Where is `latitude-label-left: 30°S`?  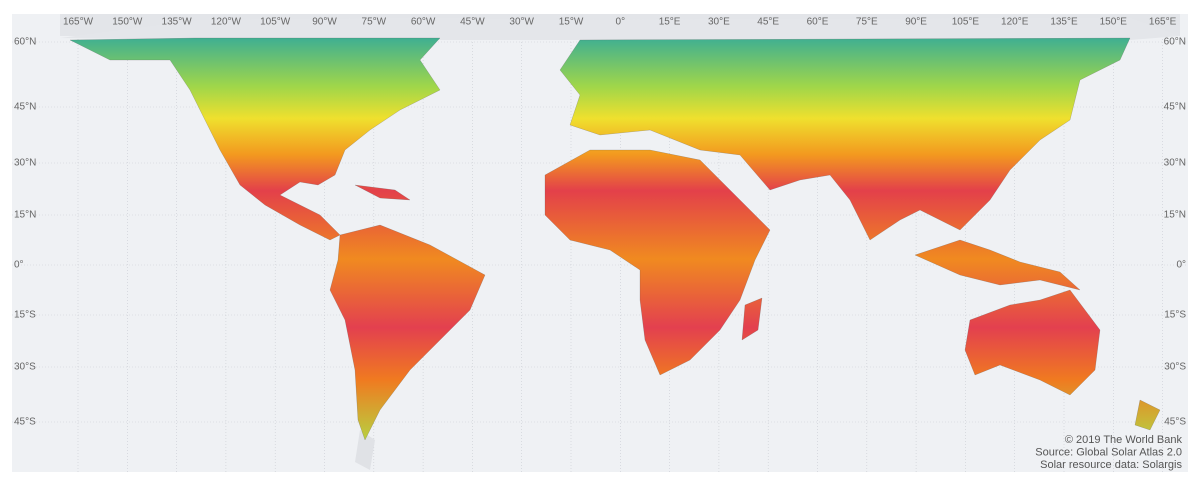
latitude-label-left: 30°S is located at coordinates (25, 367).